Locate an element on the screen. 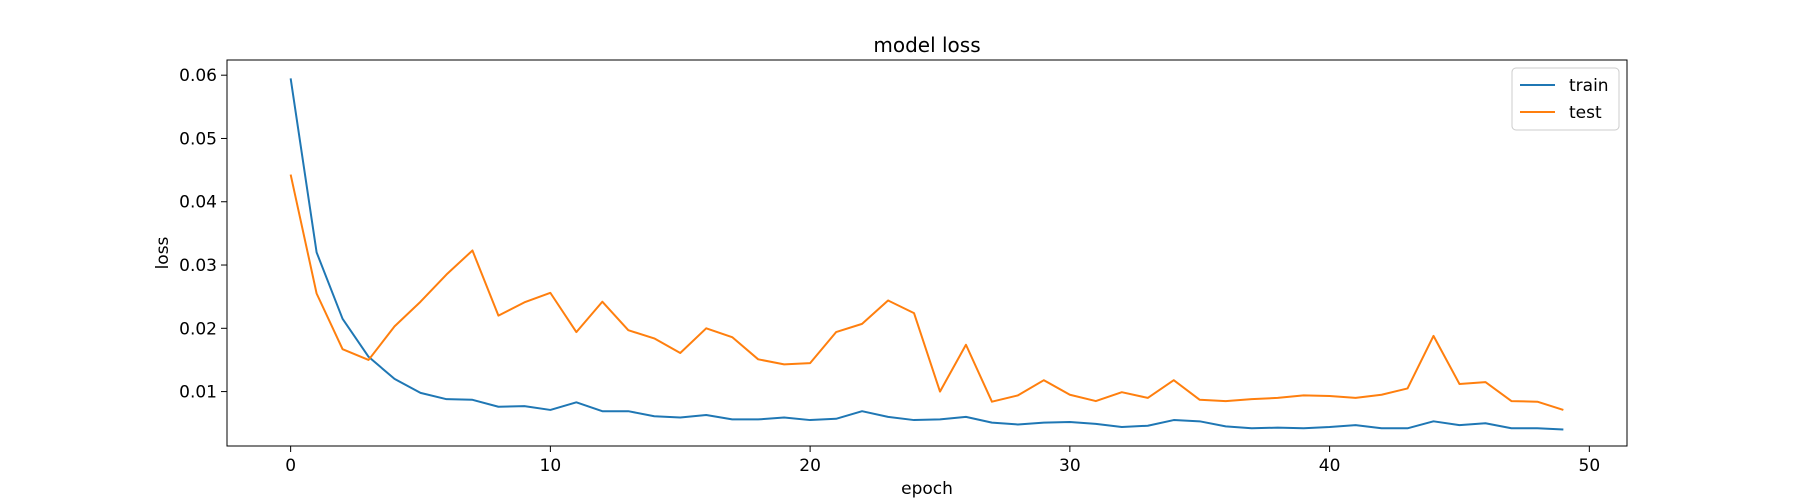 Image resolution: width=1800 pixels, height=500 pixels. x-tick-label: 50 is located at coordinates (1590, 466).